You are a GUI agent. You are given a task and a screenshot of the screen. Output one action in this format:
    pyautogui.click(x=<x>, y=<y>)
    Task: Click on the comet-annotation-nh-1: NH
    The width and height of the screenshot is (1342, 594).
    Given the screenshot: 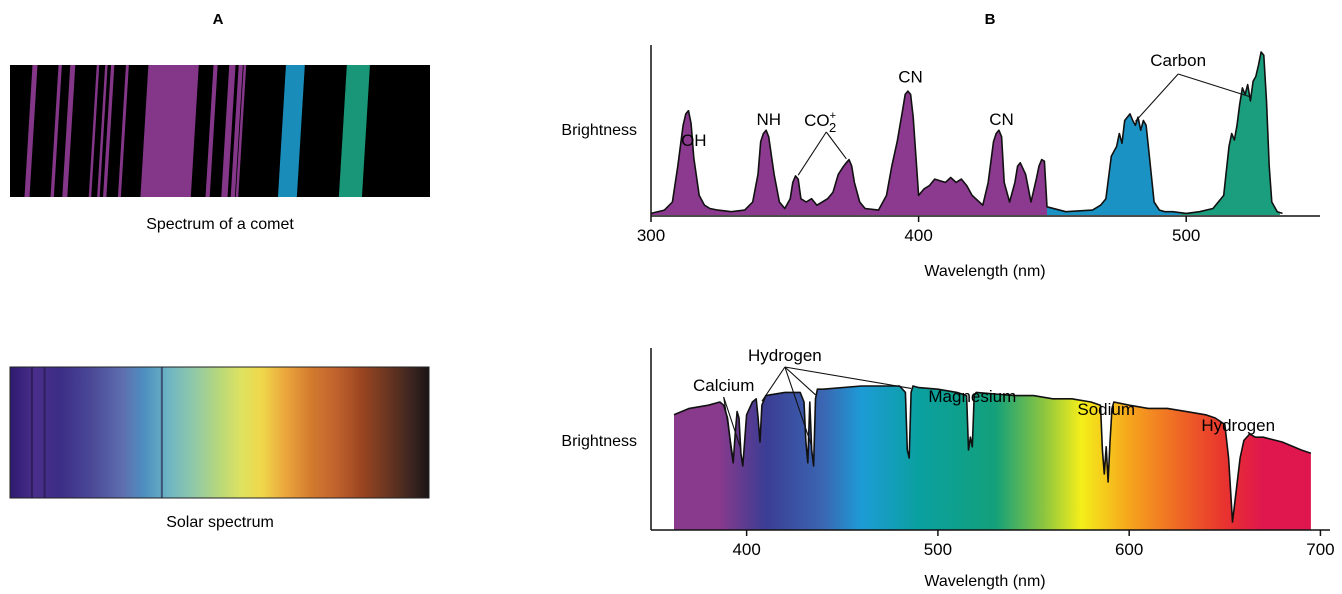 What is the action you would take?
    pyautogui.click(x=768, y=119)
    